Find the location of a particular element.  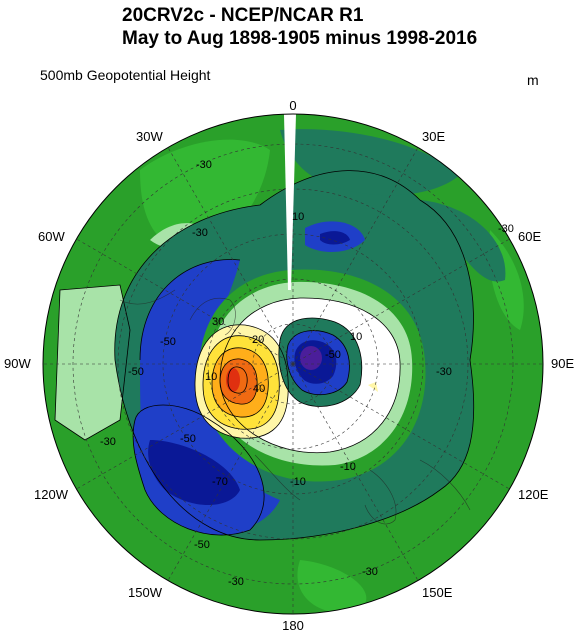

map-title-line1: 20CRV2c - NCEP/NCAR R1 is located at coordinates (243, 15).